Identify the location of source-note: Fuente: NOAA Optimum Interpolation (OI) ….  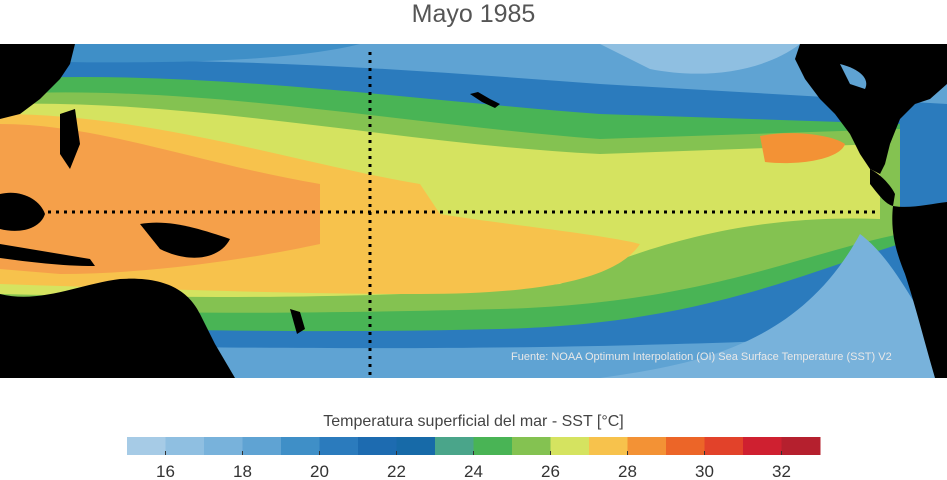
(701, 357).